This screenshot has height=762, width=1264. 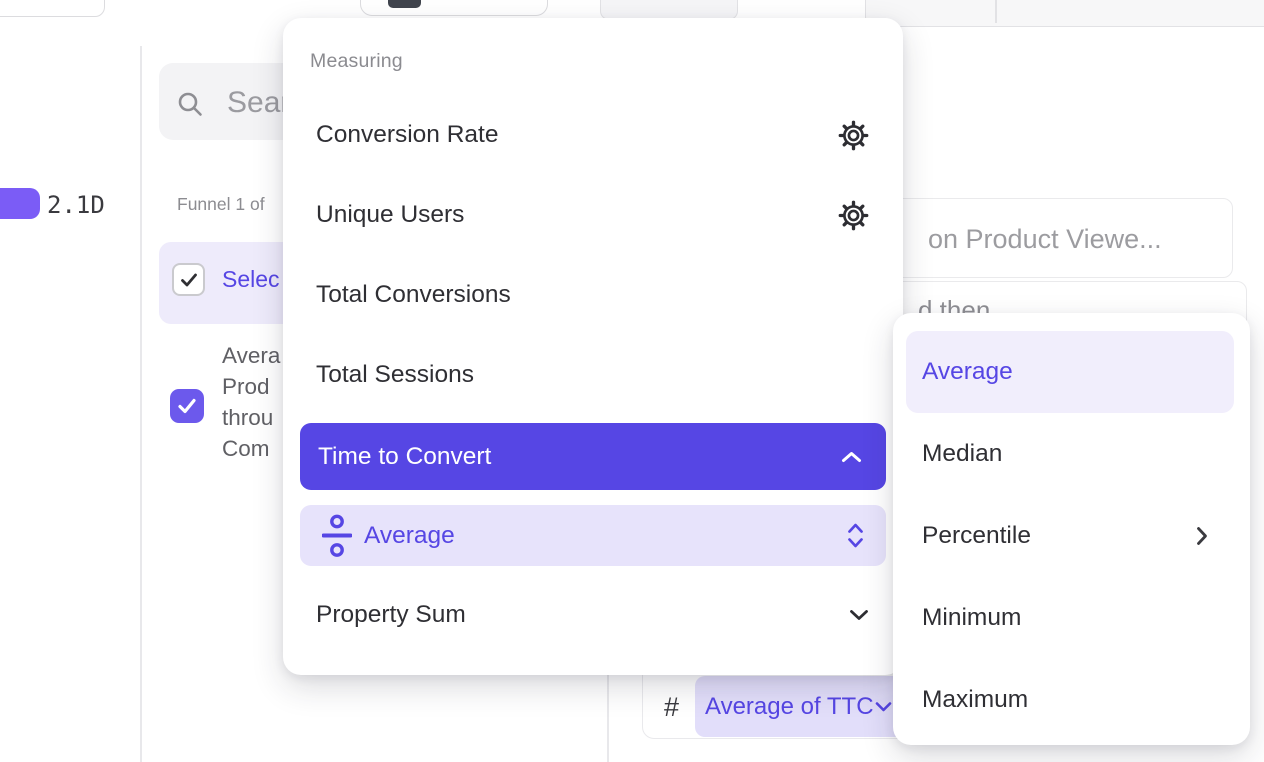 What do you see at coordinates (1071, 618) in the screenshot?
I see `agg-item-minimum: Minimum` at bounding box center [1071, 618].